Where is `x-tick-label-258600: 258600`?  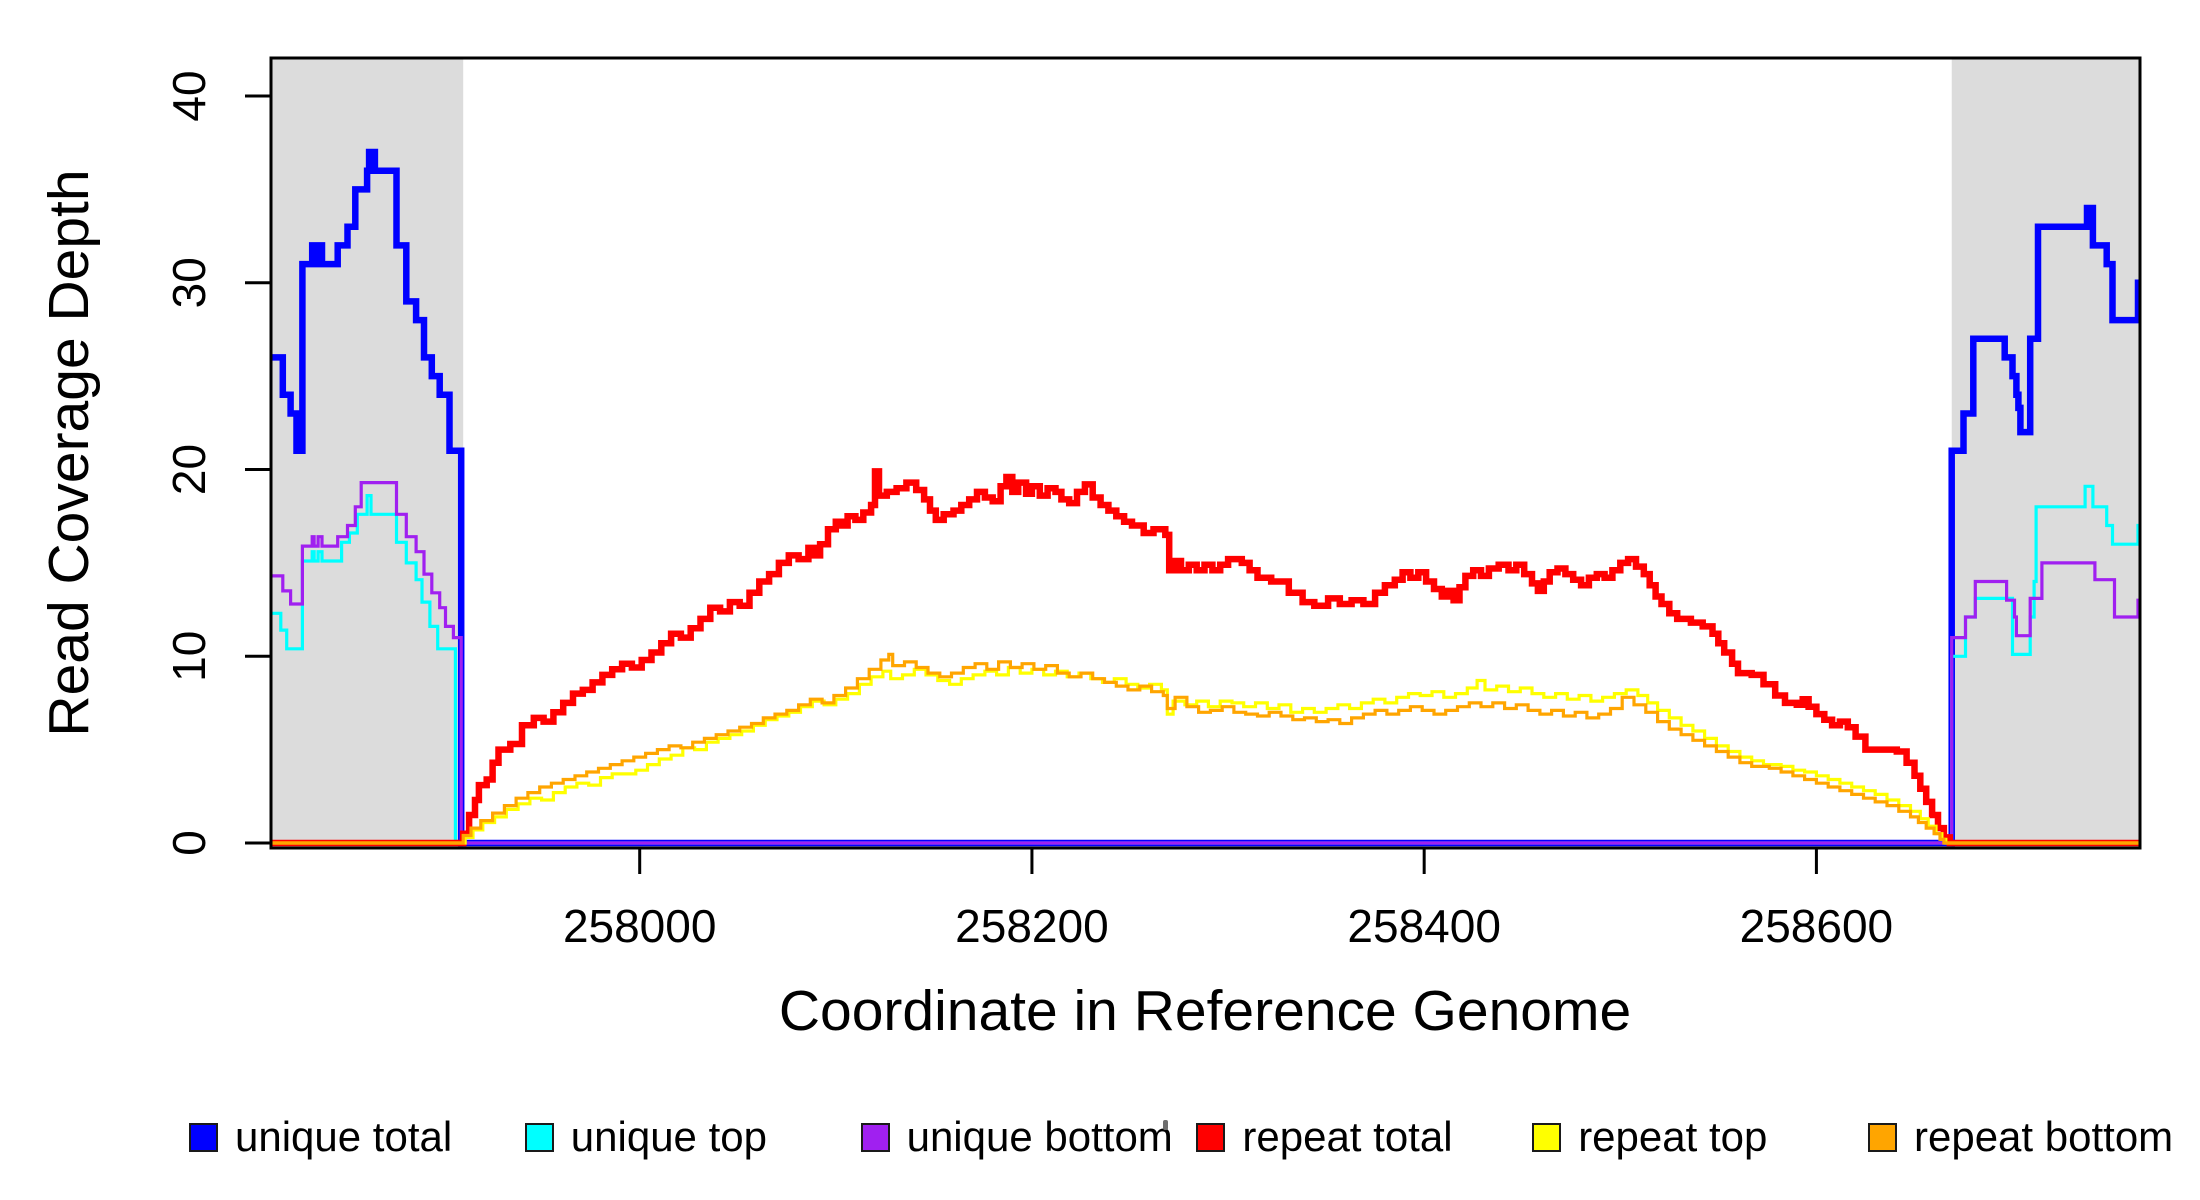 x-tick-label-258600: 258600 is located at coordinates (1817, 926).